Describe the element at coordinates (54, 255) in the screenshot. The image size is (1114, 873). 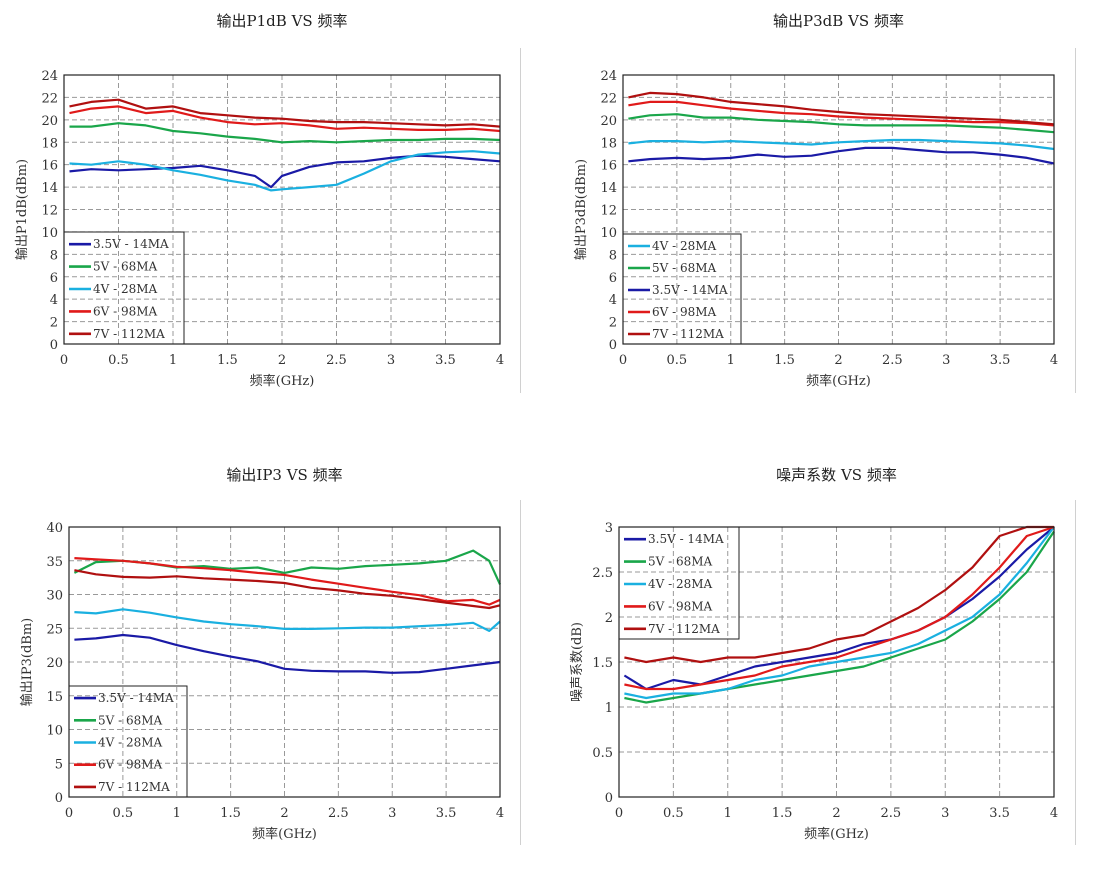
I see `p1db-ytick-label: 8` at that location.